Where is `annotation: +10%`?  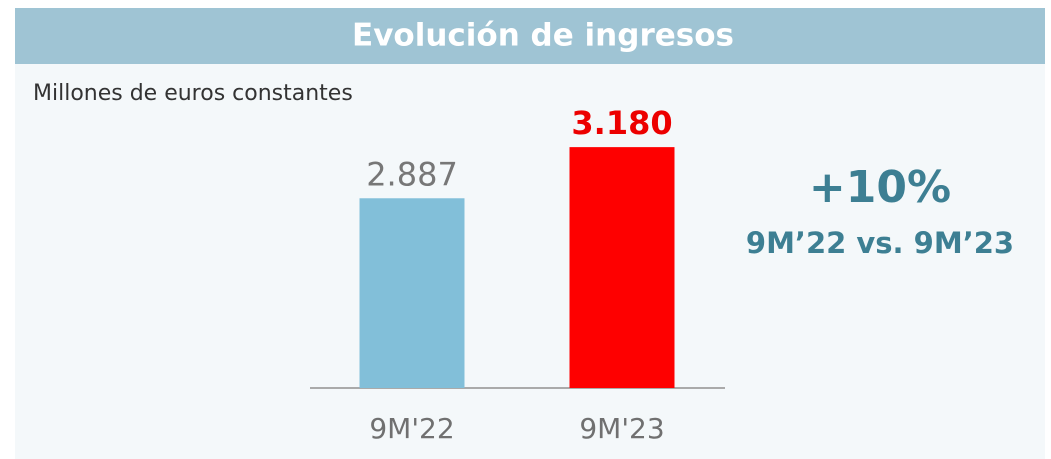
annotation: +10% is located at coordinates (880, 187).